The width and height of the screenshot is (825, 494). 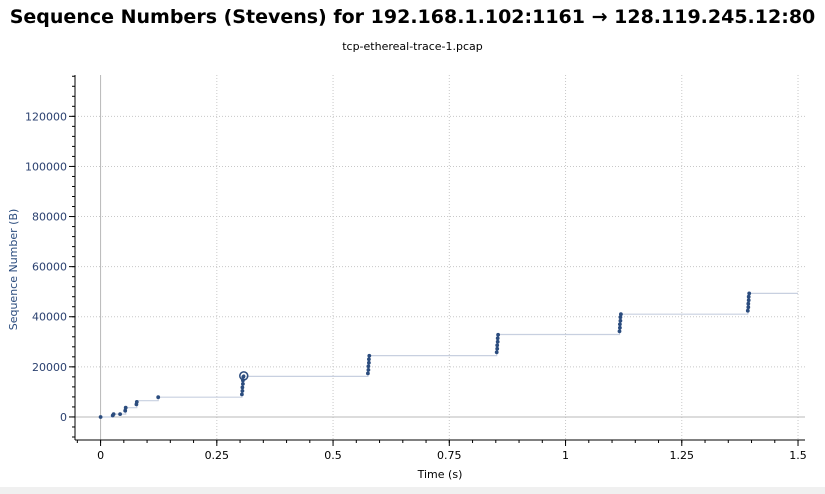 I want to click on y-tick-label: 100000, so click(x=46, y=166).